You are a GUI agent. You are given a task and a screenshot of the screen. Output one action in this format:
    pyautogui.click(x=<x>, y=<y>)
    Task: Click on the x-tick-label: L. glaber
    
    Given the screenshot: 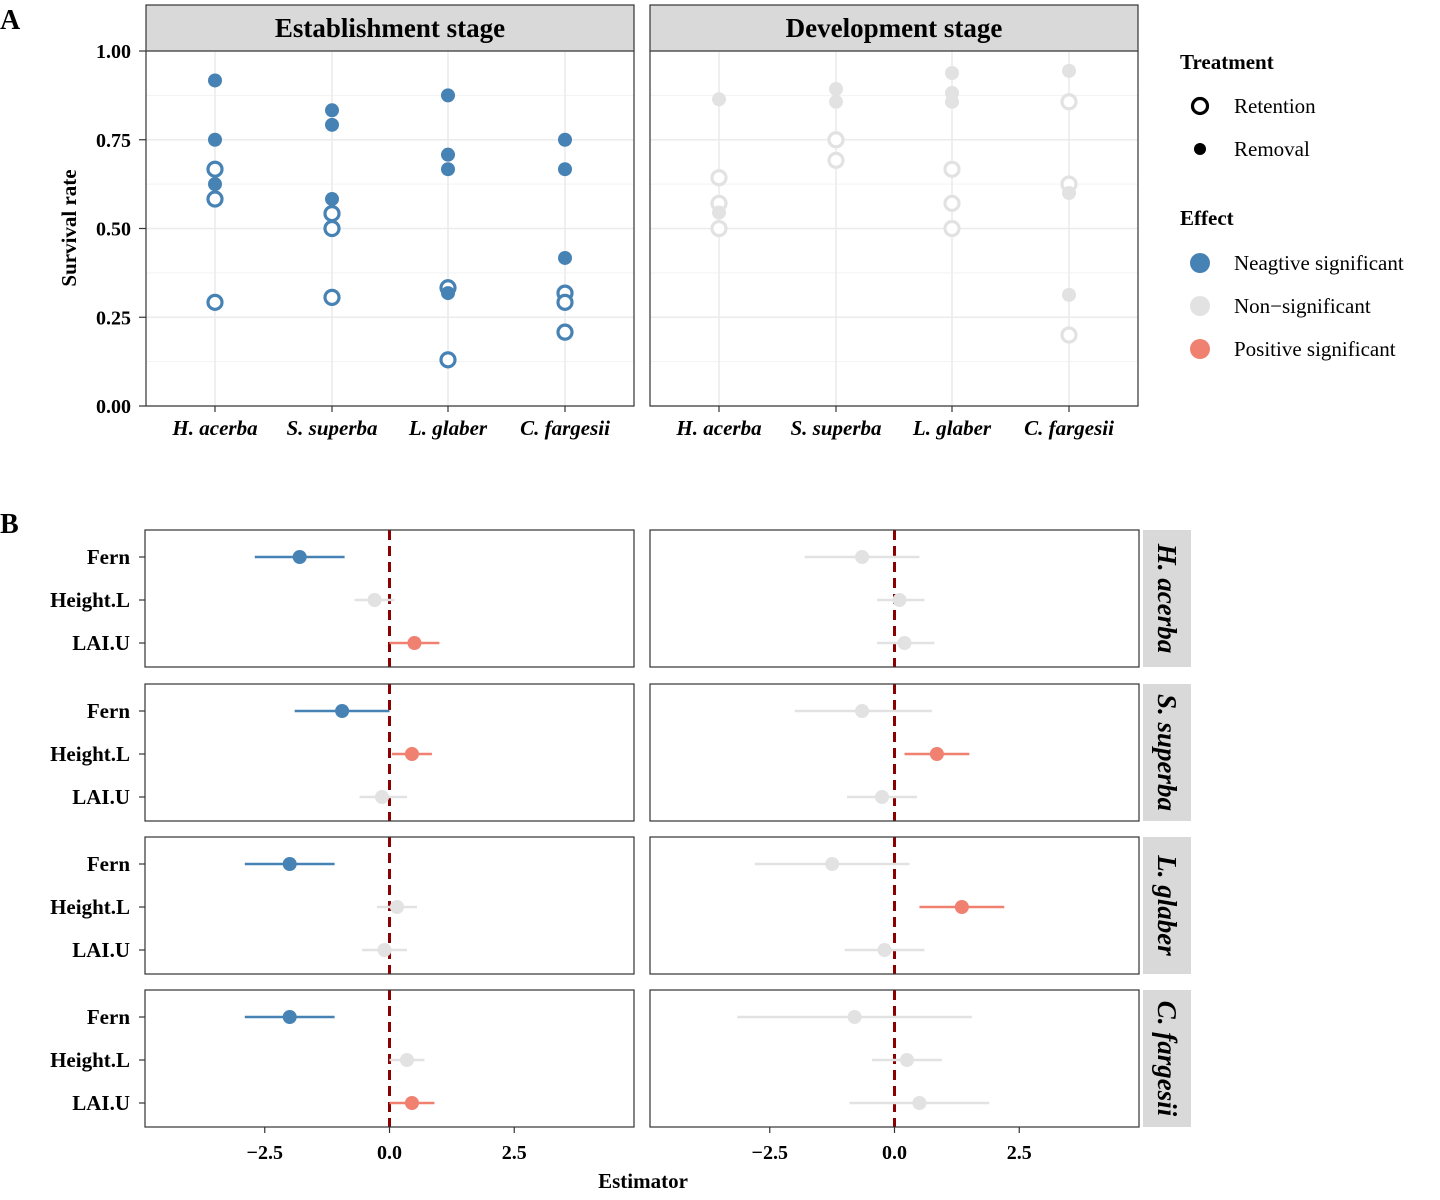 What is the action you would take?
    pyautogui.click(x=952, y=428)
    